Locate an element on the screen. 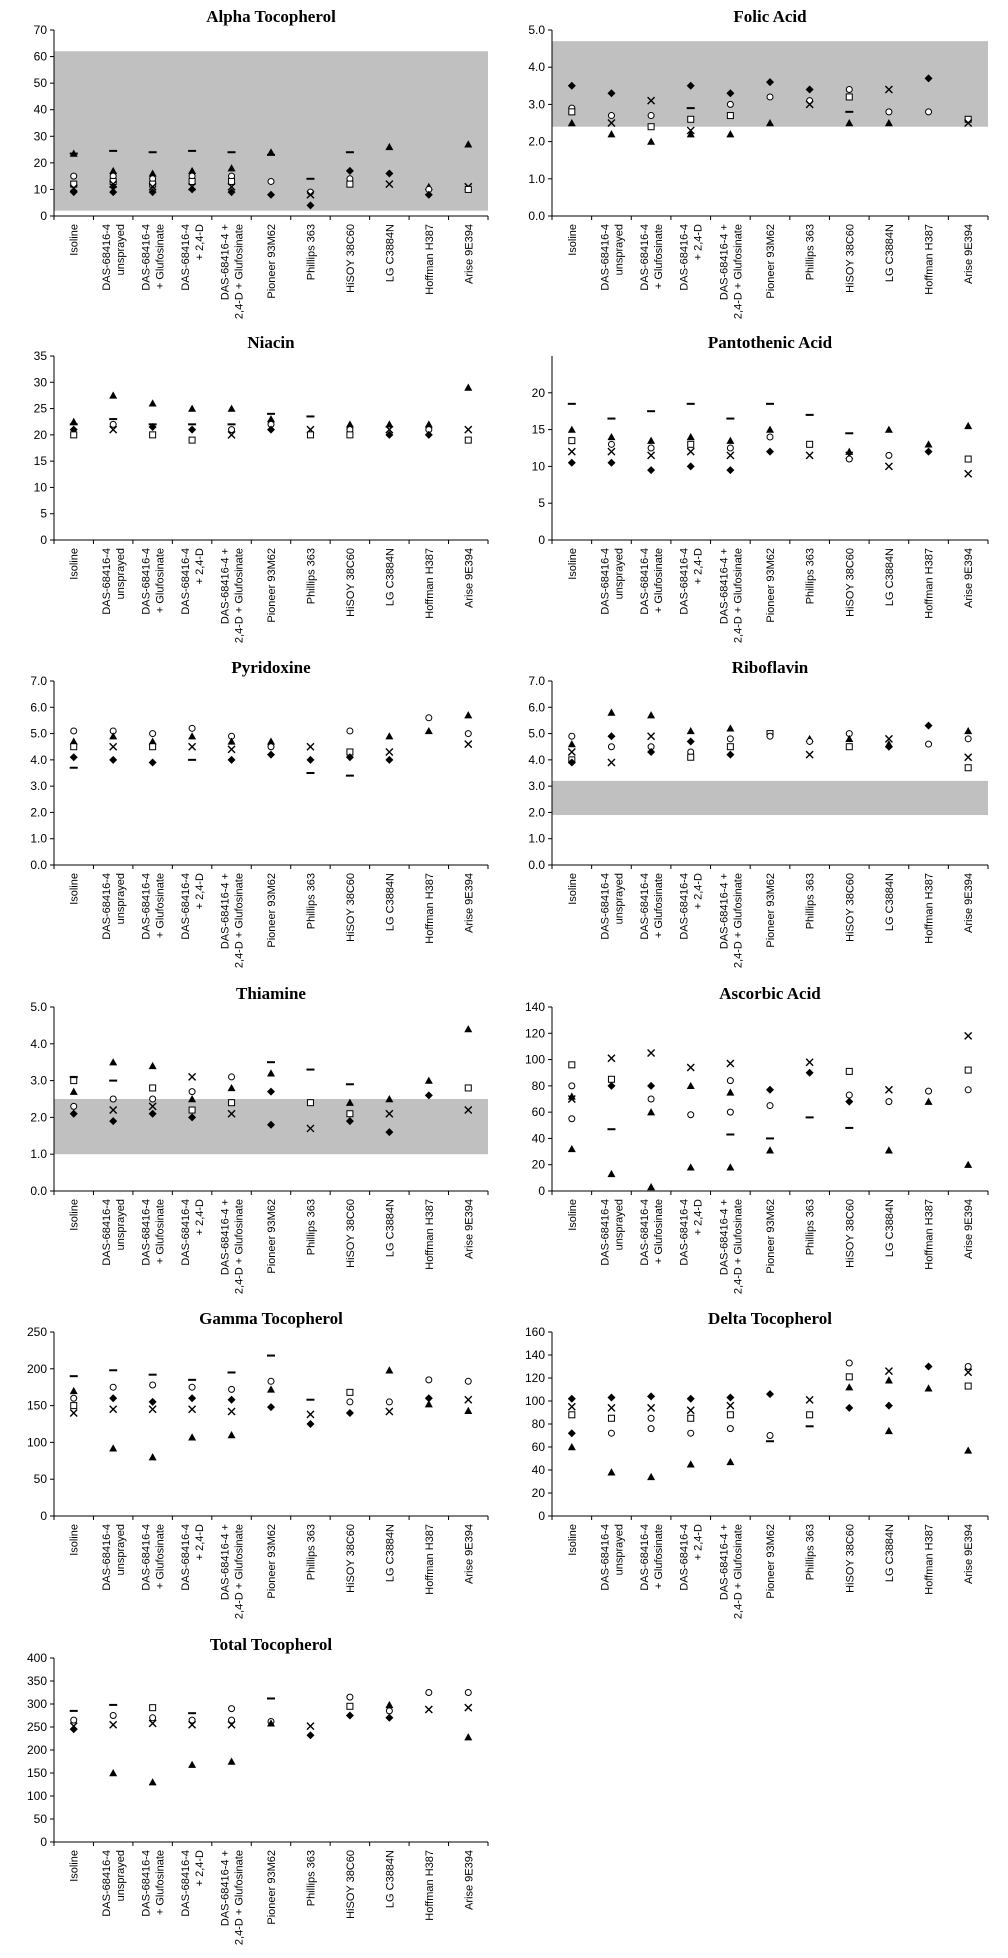 The height and width of the screenshot is (1958, 1008). x-category-label: unsprayed is located at coordinates (121, 249).